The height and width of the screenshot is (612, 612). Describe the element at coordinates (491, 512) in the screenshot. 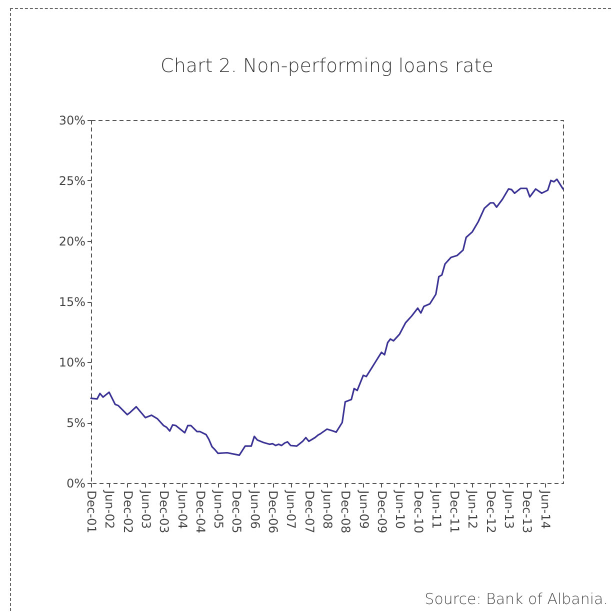

I see `x-tick-label: Dec-12` at that location.